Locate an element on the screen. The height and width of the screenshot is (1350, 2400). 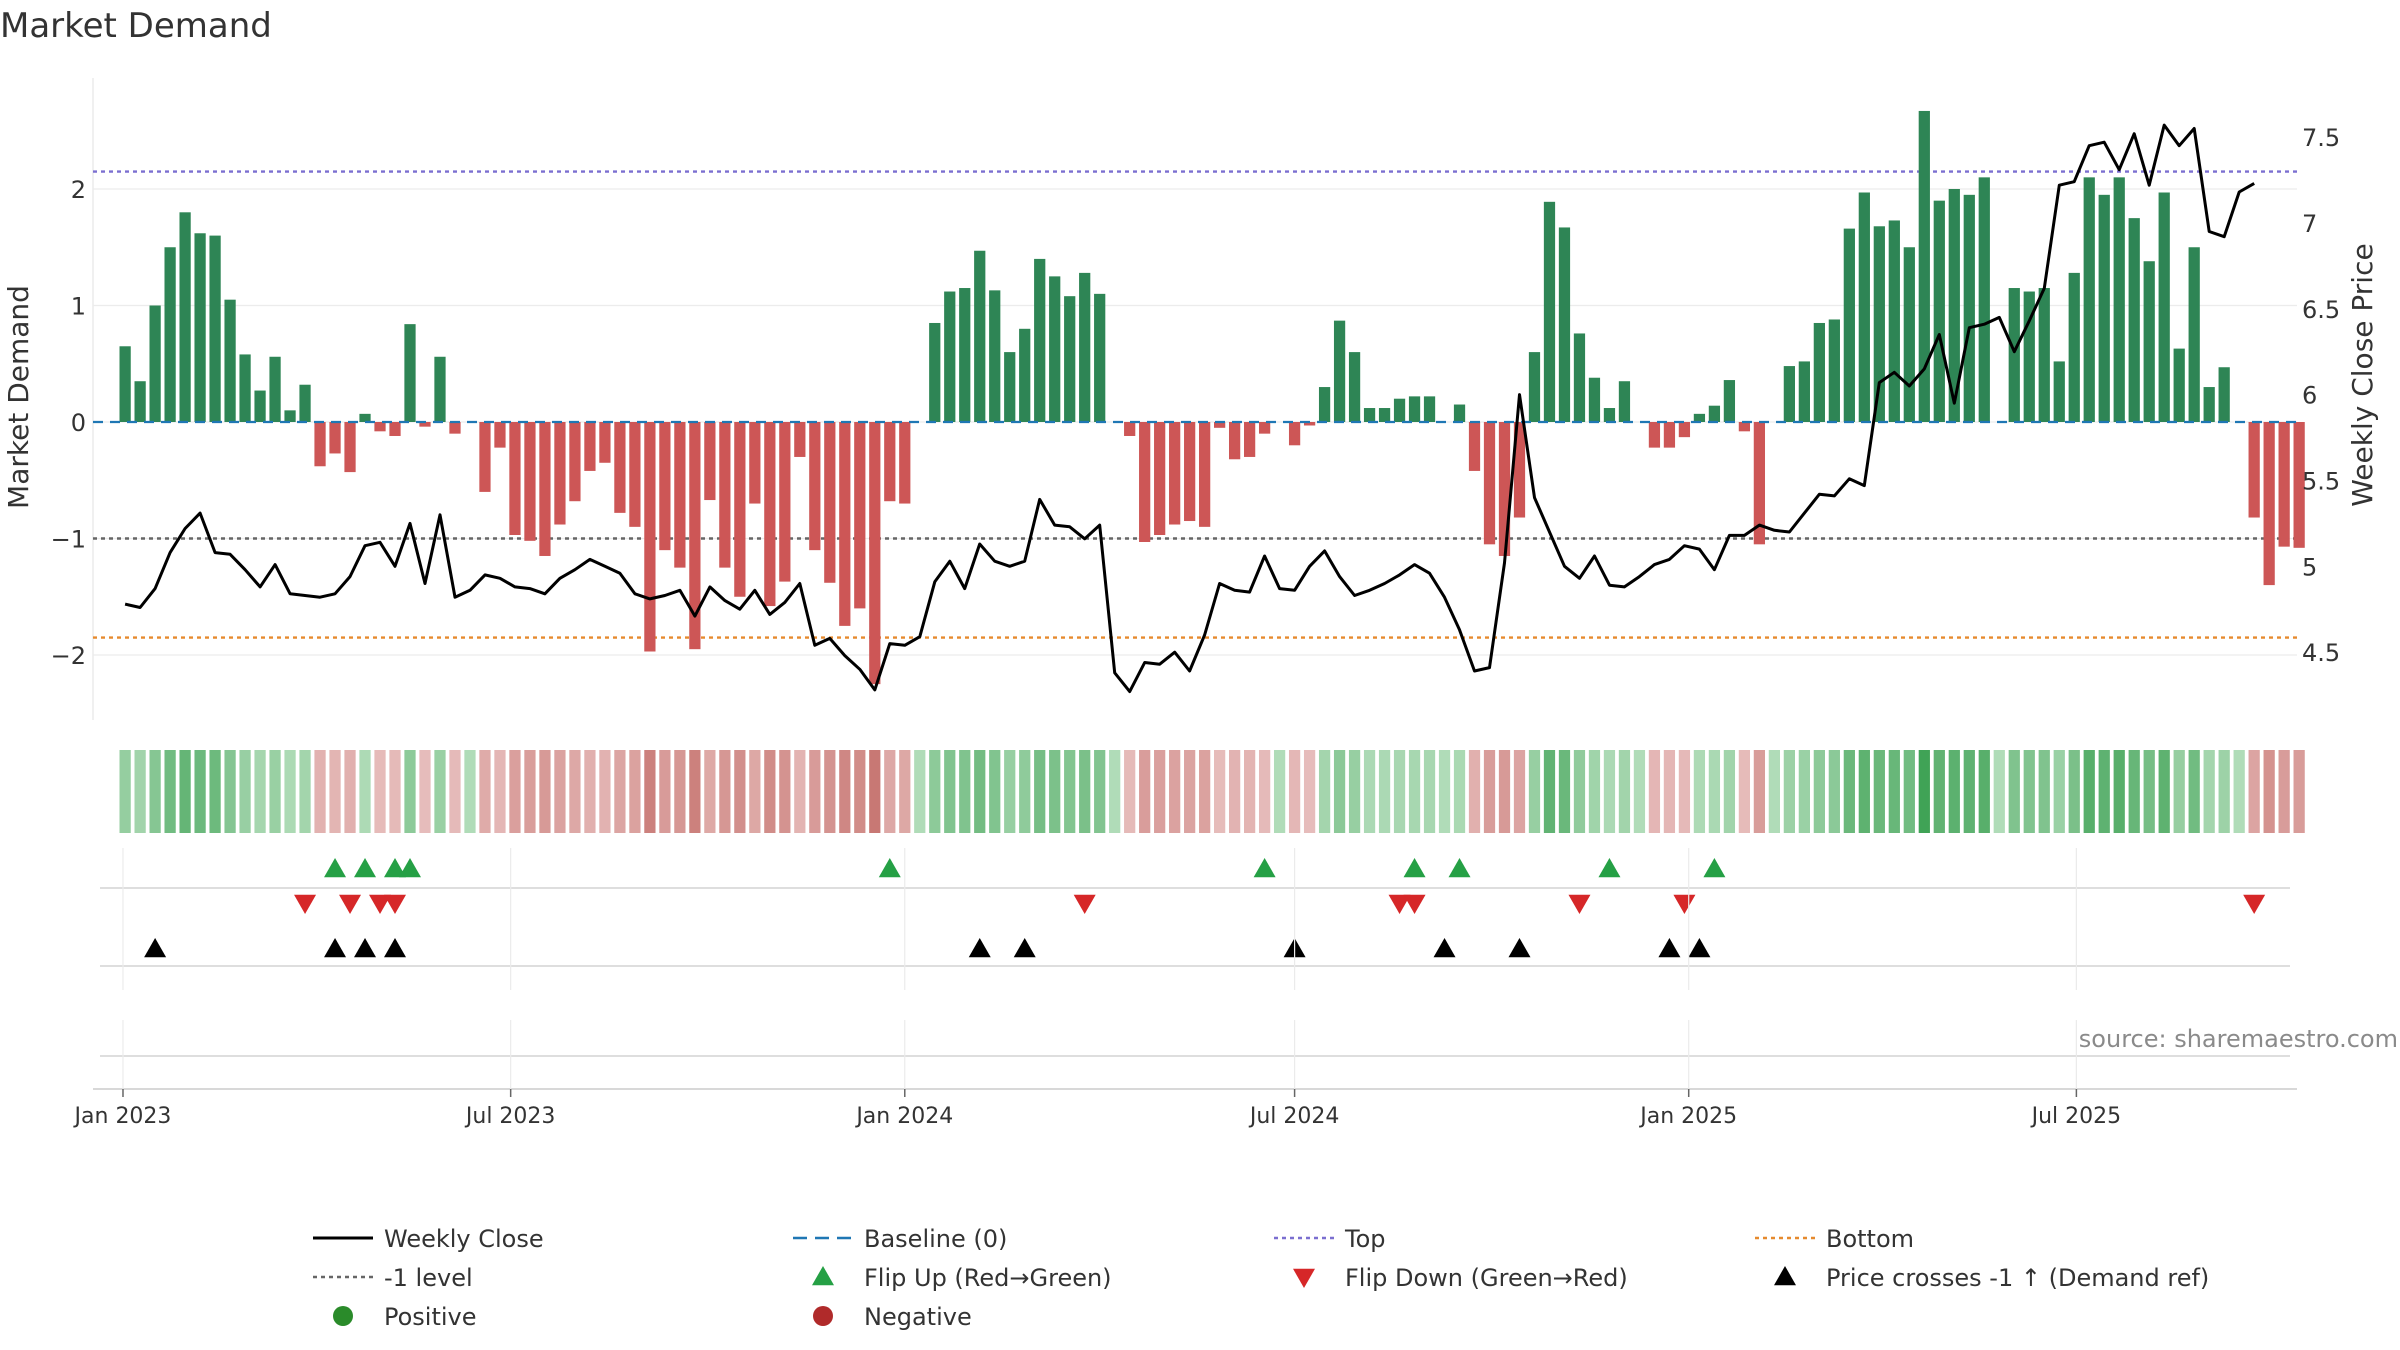
flip-down-marker is located at coordinates (1399, 904).